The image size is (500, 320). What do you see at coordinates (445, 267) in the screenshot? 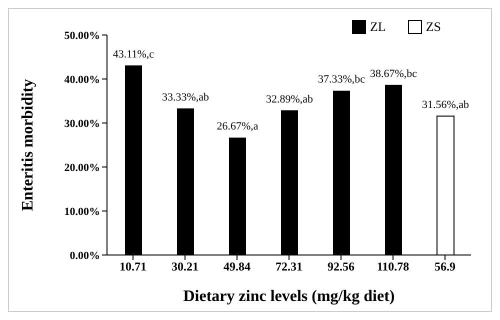
I see `x-tick-label: 56.9` at bounding box center [445, 267].